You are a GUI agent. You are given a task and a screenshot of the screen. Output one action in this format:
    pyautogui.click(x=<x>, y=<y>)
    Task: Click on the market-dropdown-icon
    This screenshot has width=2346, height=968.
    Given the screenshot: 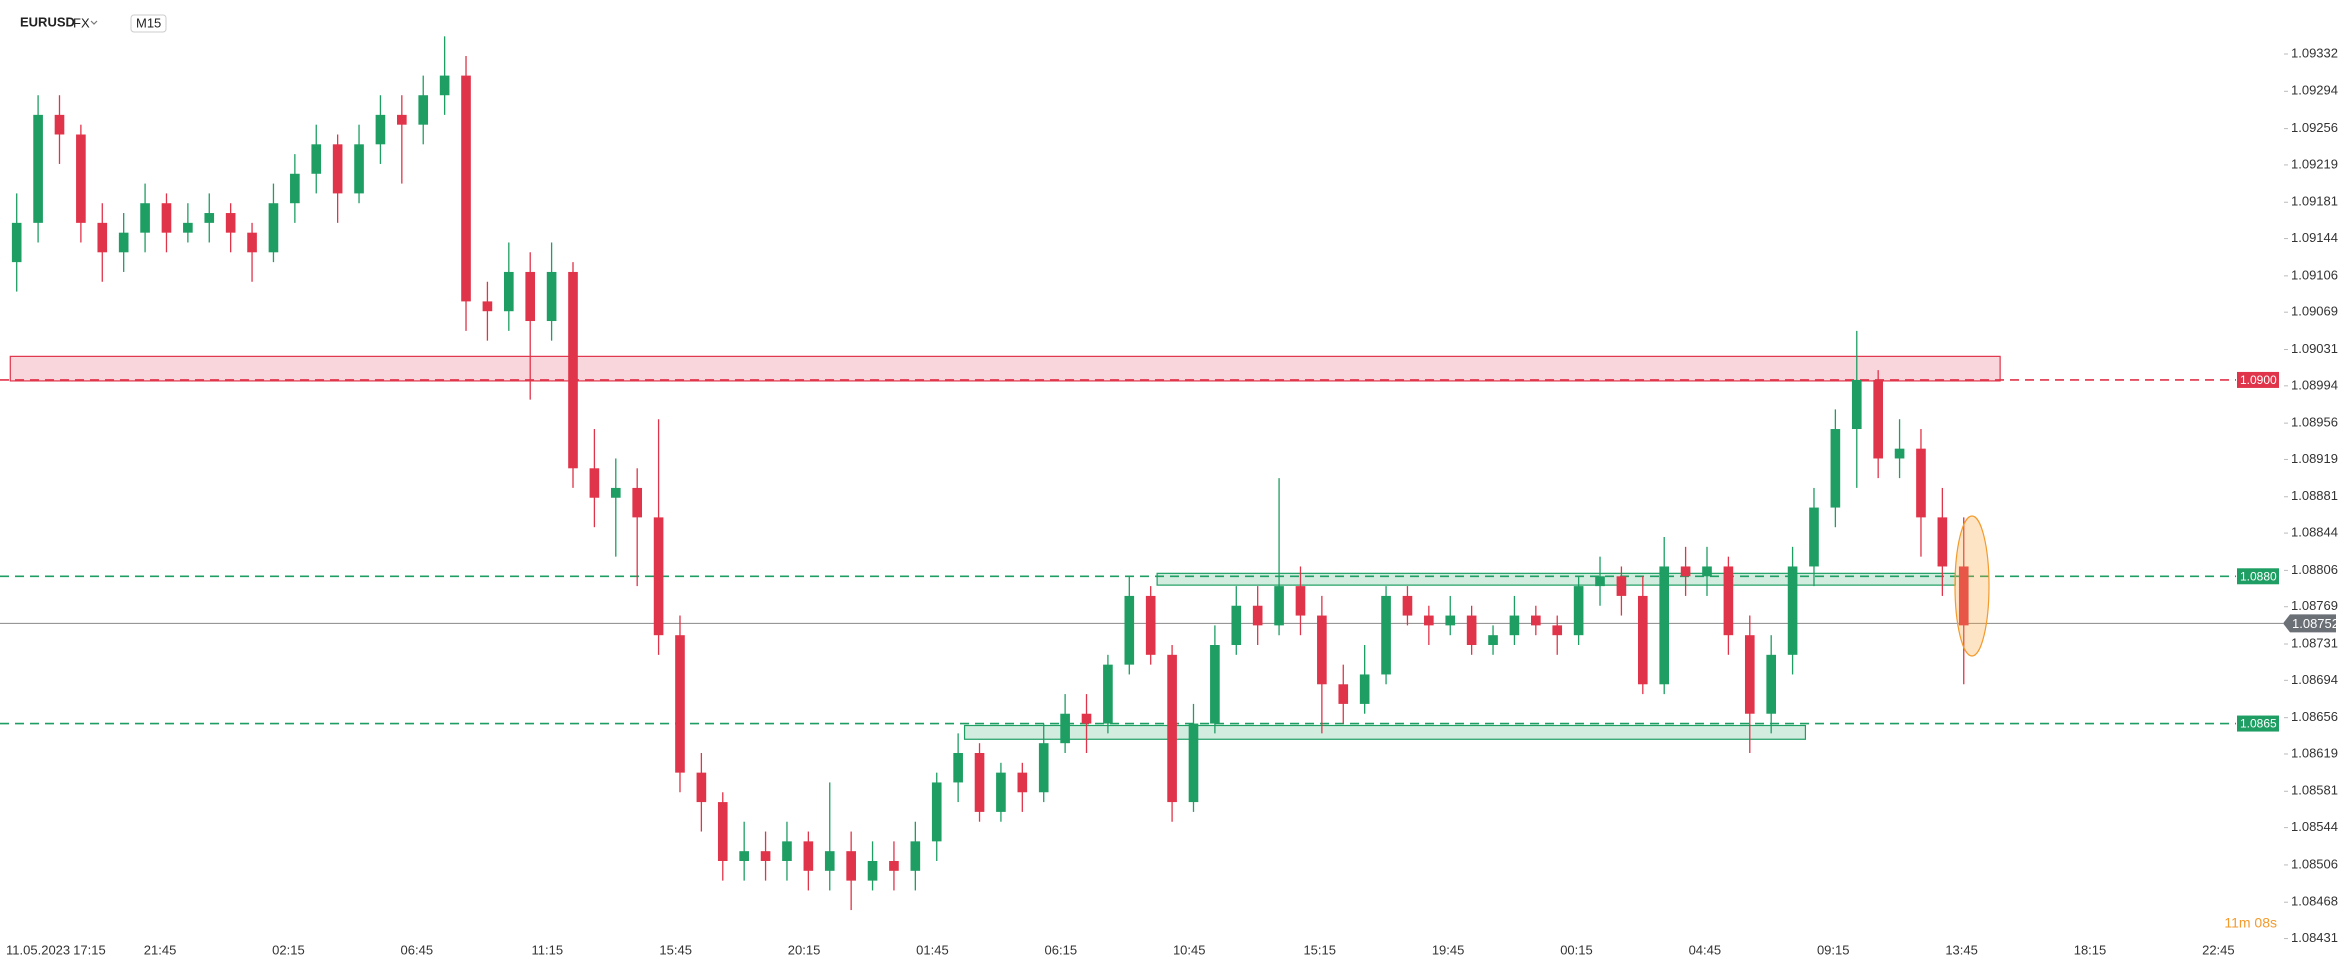 What is the action you would take?
    pyautogui.click(x=94, y=22)
    